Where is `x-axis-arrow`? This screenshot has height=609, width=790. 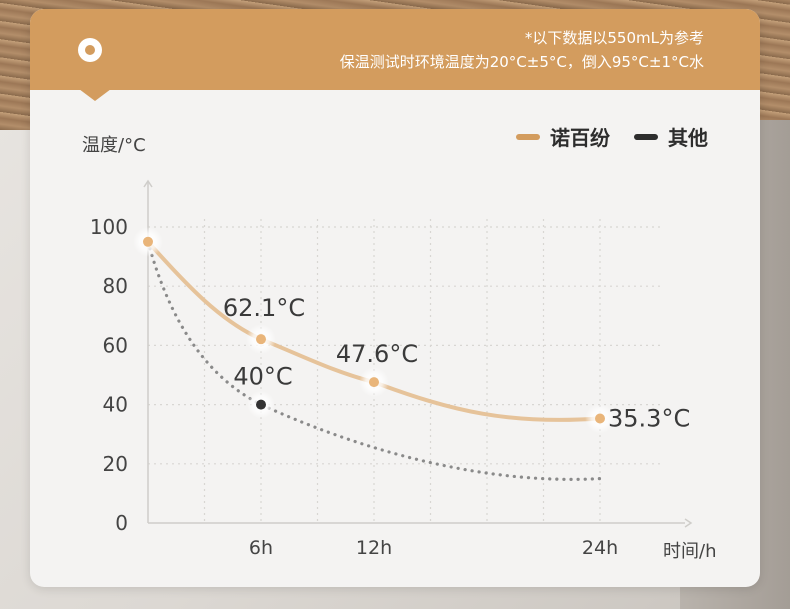 x-axis-arrow is located at coordinates (688, 523).